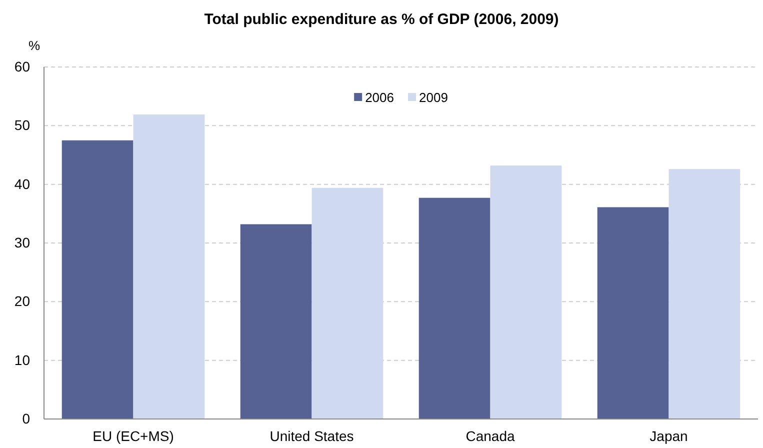 Image resolution: width=763 pixels, height=448 pixels. I want to click on y-tick-label: 40, so click(22, 184).